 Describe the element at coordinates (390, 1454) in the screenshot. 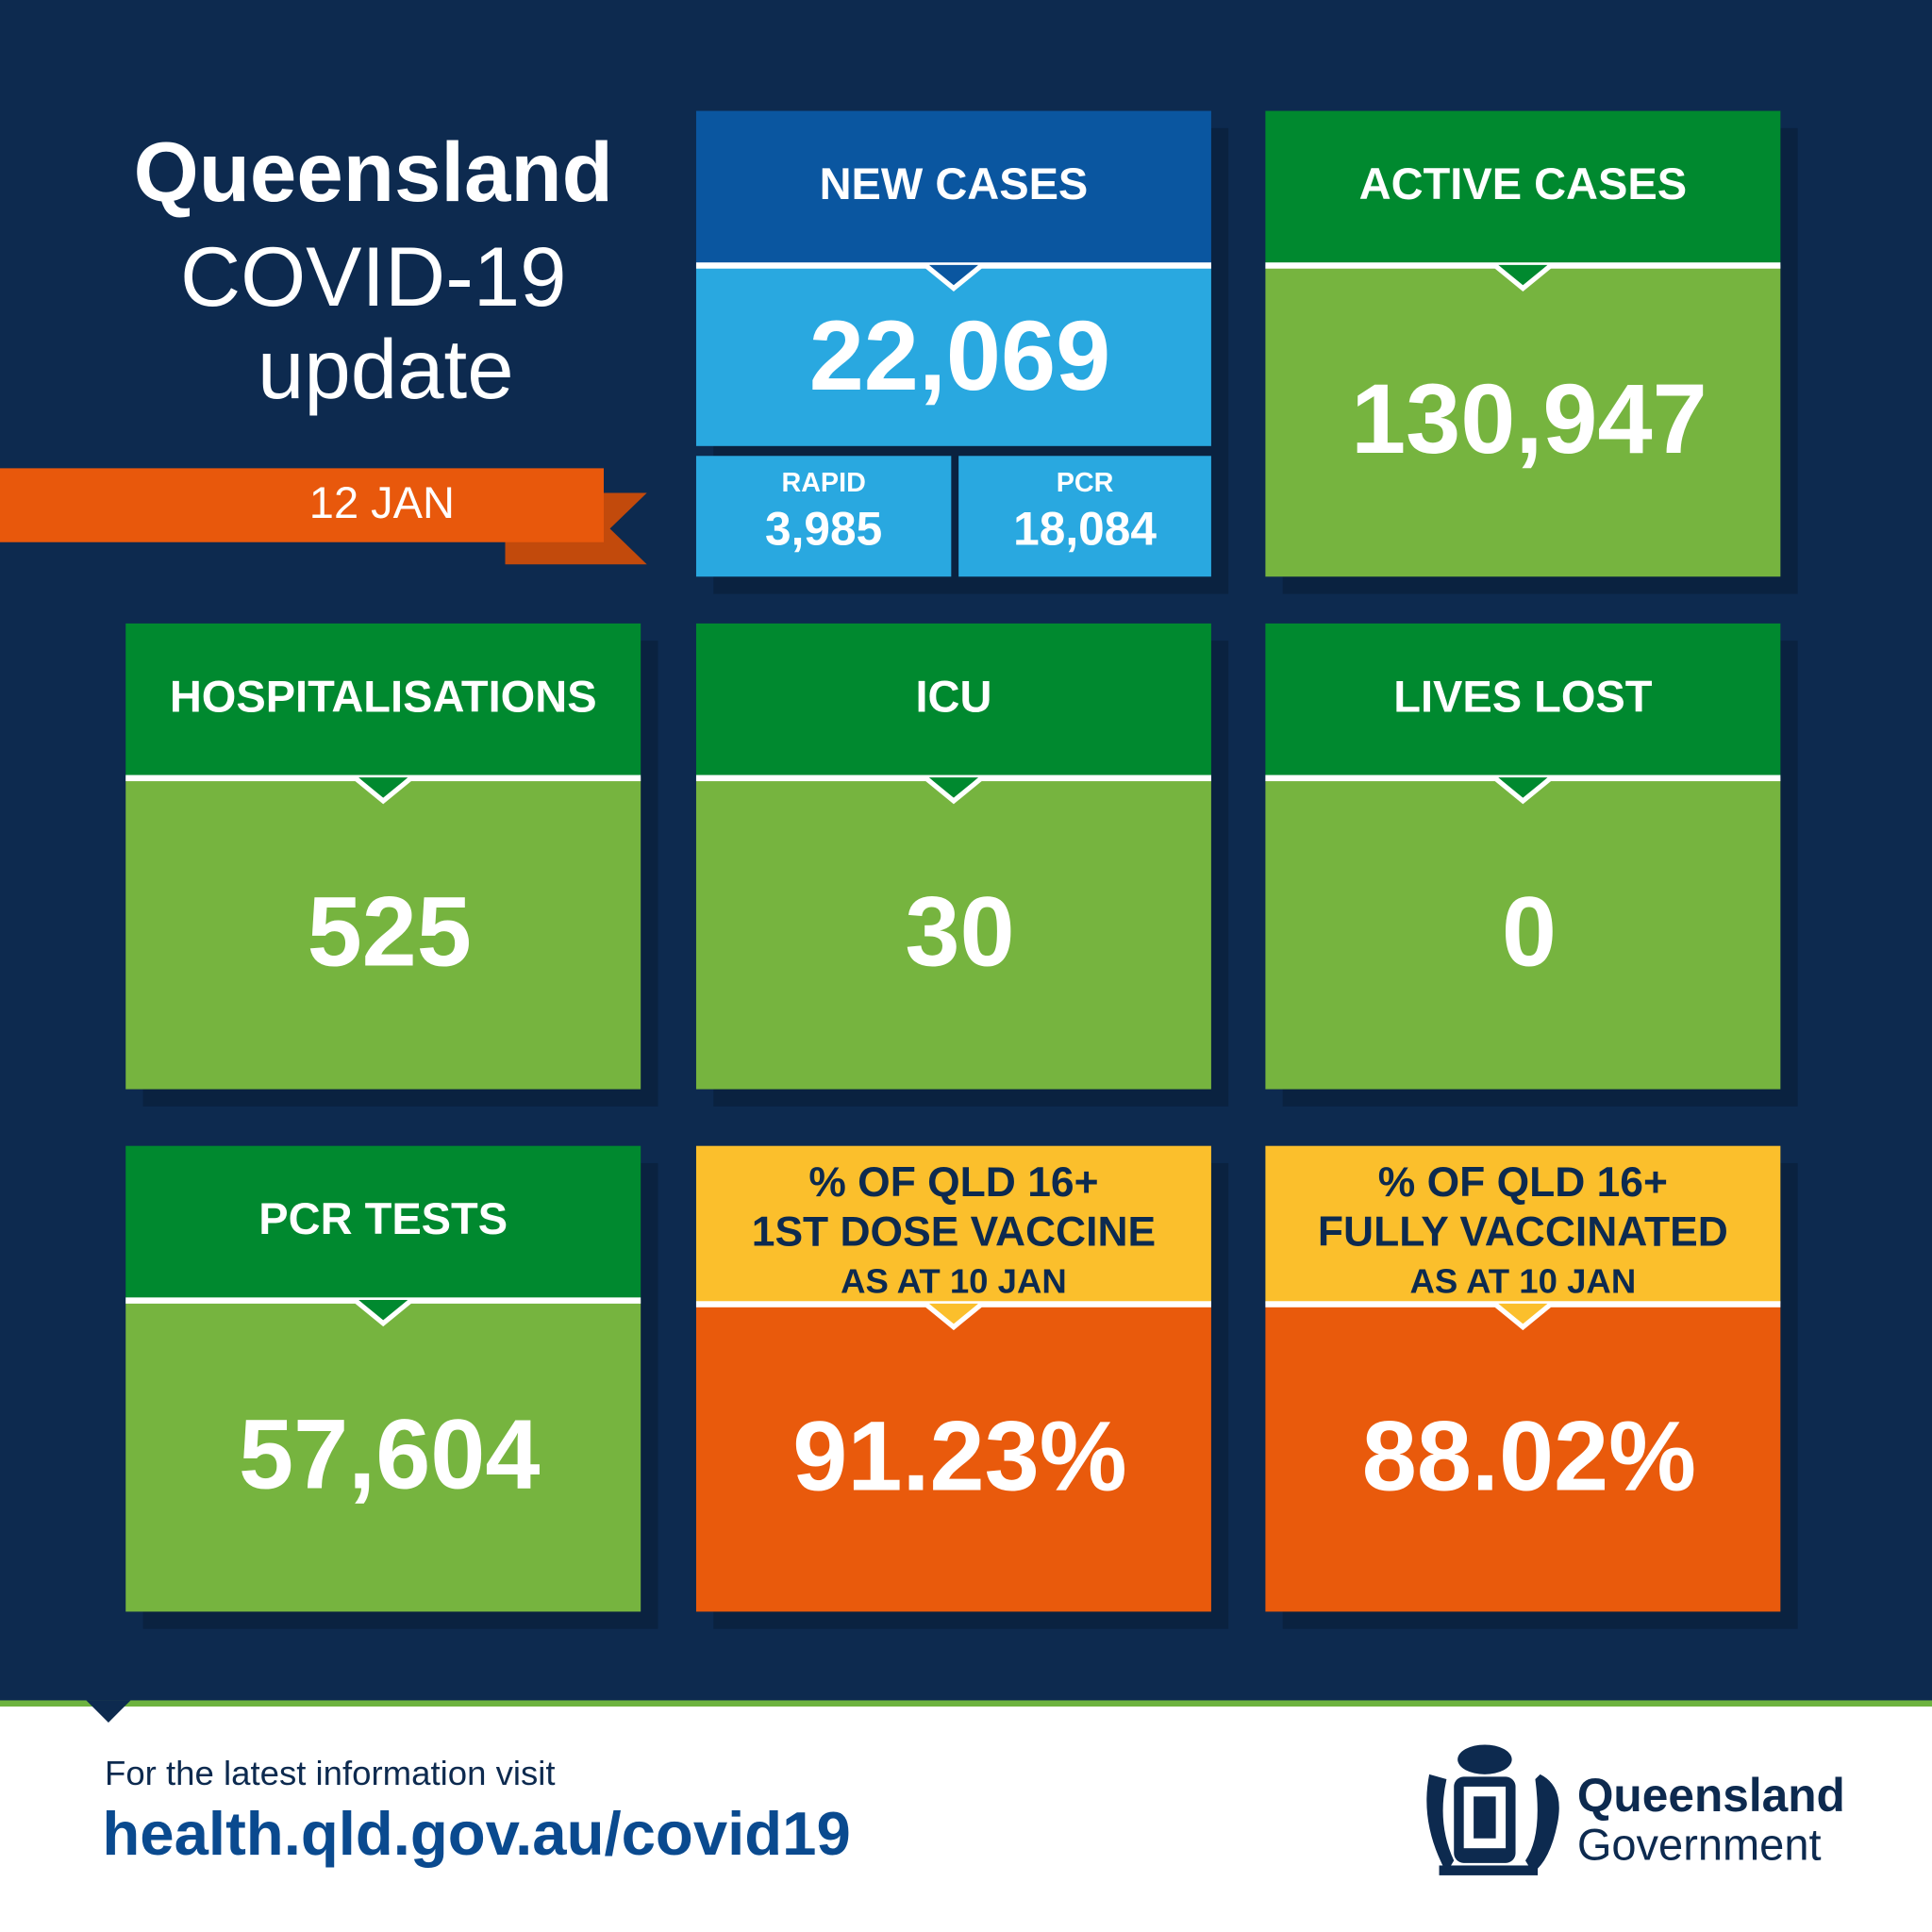

I see `tile-value: 57,604` at that location.